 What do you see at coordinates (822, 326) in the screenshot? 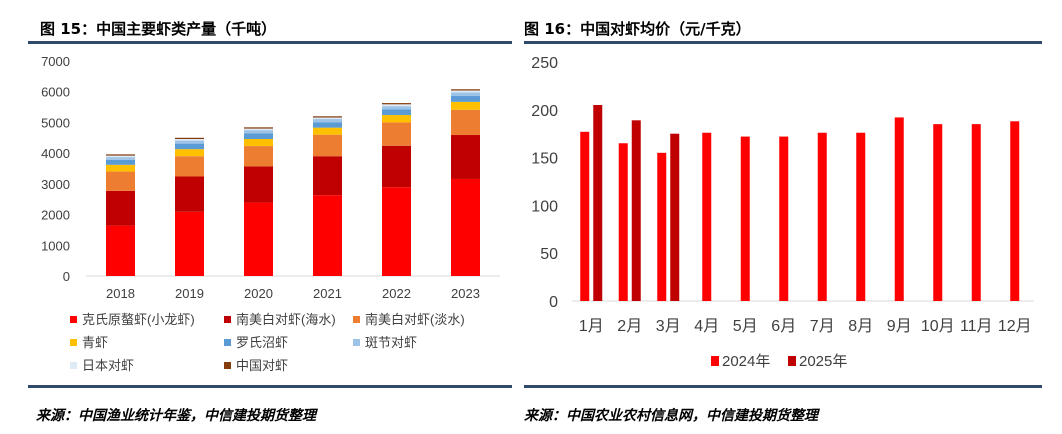
I see `x-tick-label: 7月` at bounding box center [822, 326].